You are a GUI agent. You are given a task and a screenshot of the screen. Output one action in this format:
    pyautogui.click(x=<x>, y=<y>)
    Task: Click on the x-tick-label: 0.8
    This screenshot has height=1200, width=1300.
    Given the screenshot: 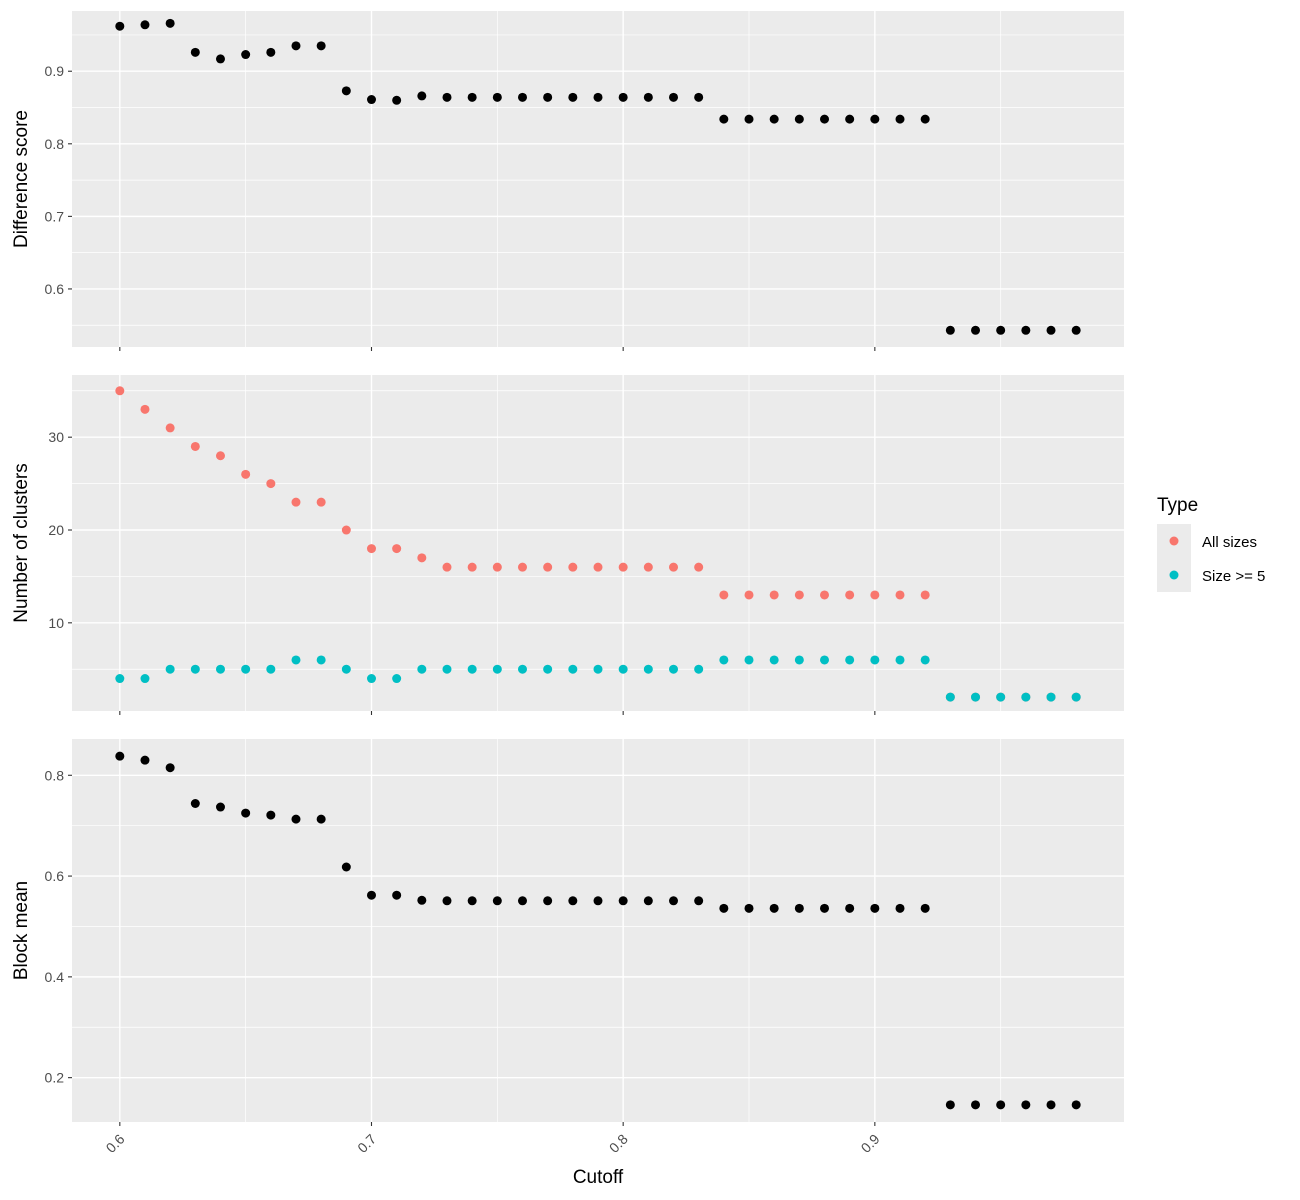 What is the action you would take?
    pyautogui.click(x=618, y=1143)
    